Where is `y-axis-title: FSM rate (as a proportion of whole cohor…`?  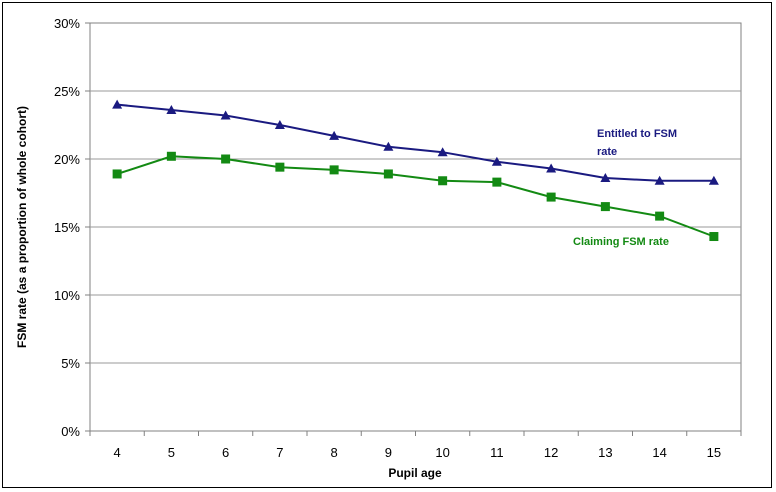 y-axis-title: FSM rate (as a proportion of whole cohor… is located at coordinates (22, 227).